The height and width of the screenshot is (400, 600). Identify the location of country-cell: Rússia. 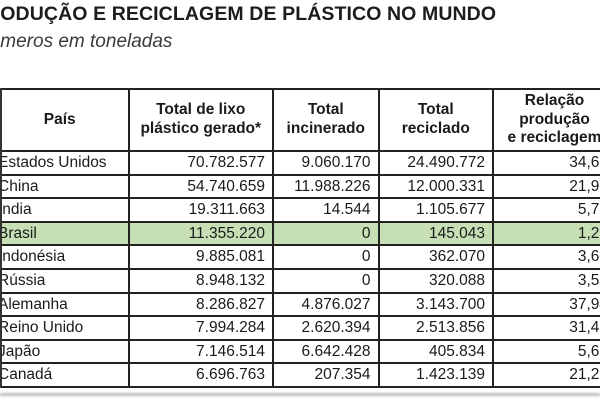
(65, 280).